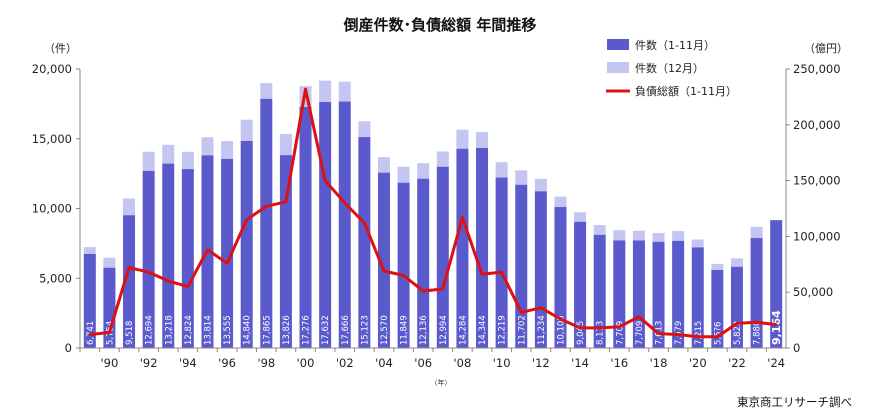 The height and width of the screenshot is (418, 886). Describe the element at coordinates (640, 333) in the screenshot. I see `bar-label-2017: 7,709` at that location.